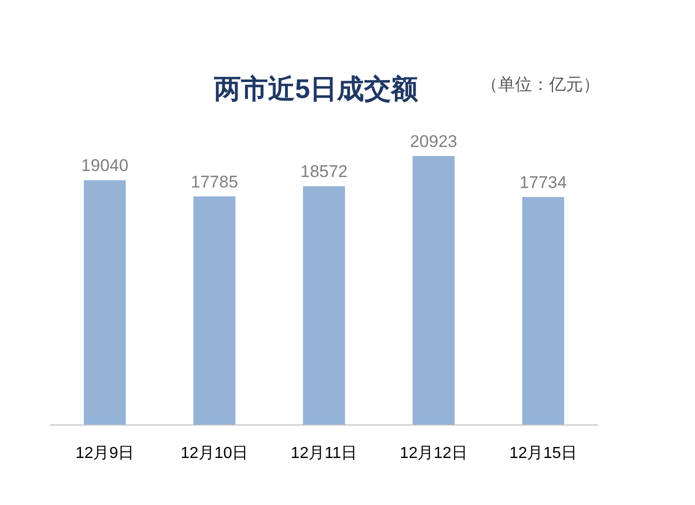 The height and width of the screenshot is (505, 695). What do you see at coordinates (104, 166) in the screenshot?
I see `data-label: 19040` at bounding box center [104, 166].